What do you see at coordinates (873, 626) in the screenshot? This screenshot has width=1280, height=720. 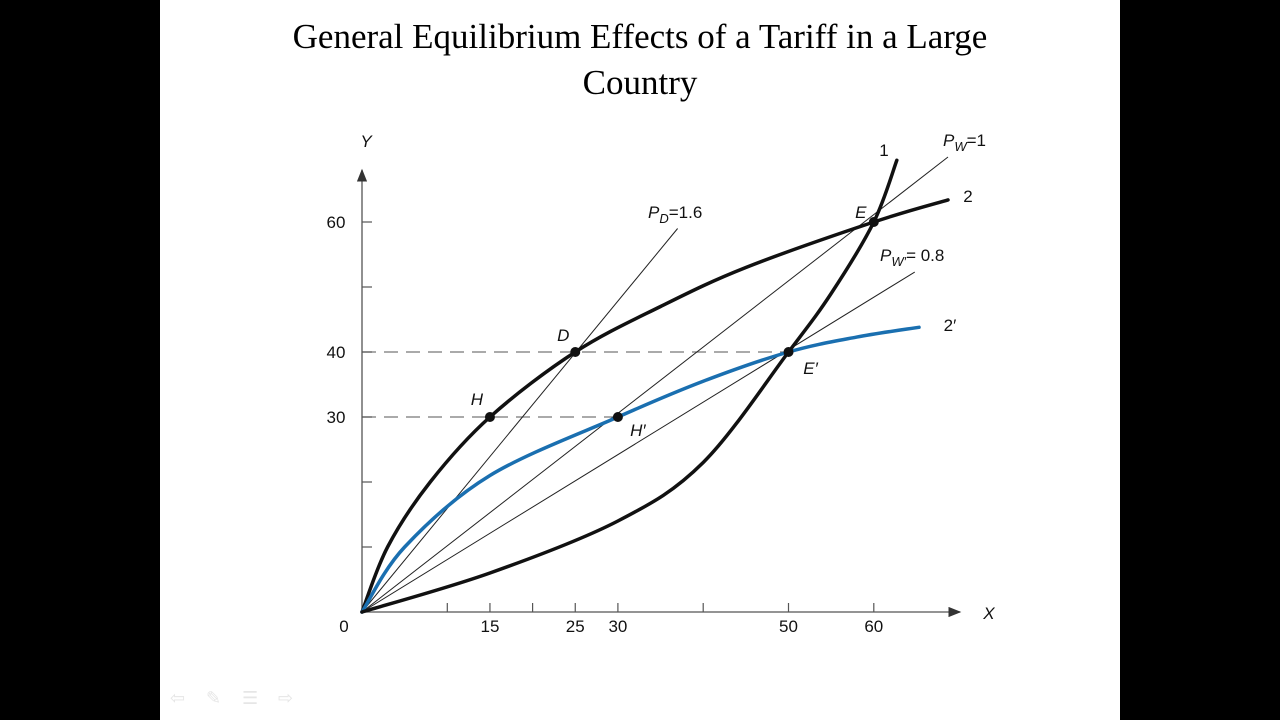 I see `x-tick-label: 60` at bounding box center [873, 626].